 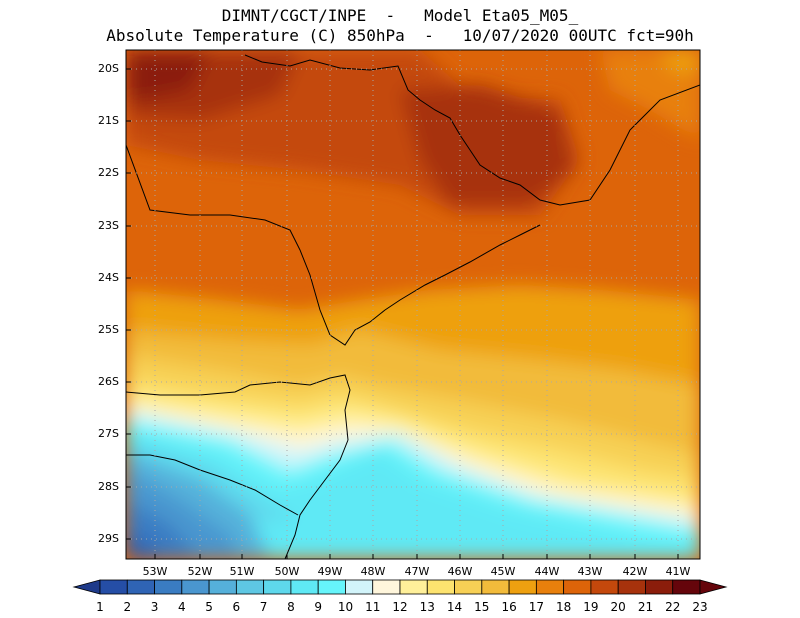 I want to click on colorbar-label: 3, so click(x=154, y=607).